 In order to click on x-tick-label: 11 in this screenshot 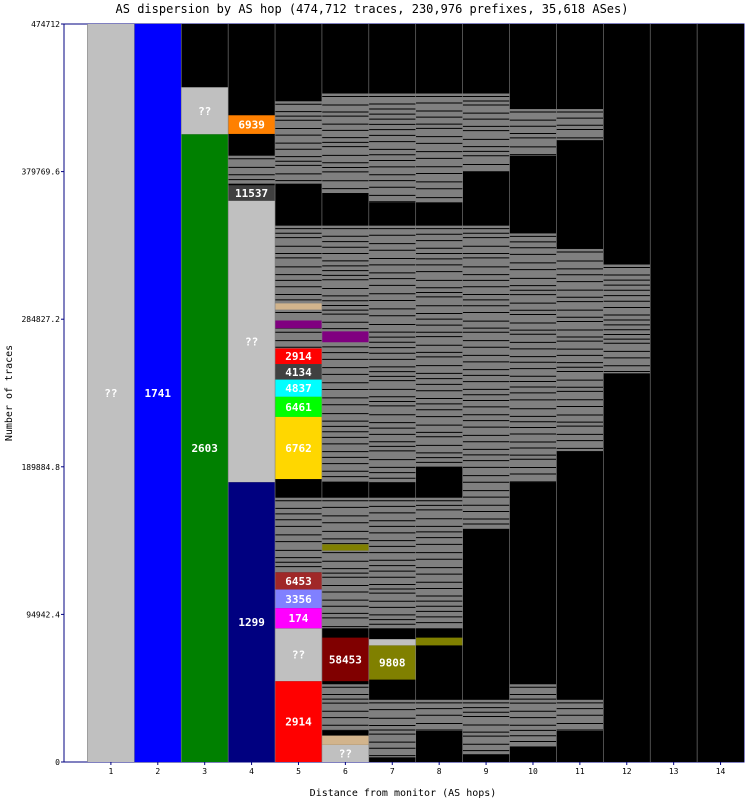, I will do `click(580, 771)`.